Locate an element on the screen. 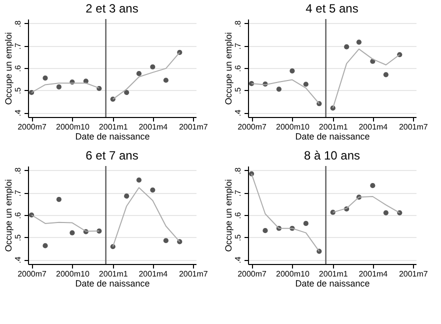  chart-title: 2 et 3 ans is located at coordinates (112, 8).